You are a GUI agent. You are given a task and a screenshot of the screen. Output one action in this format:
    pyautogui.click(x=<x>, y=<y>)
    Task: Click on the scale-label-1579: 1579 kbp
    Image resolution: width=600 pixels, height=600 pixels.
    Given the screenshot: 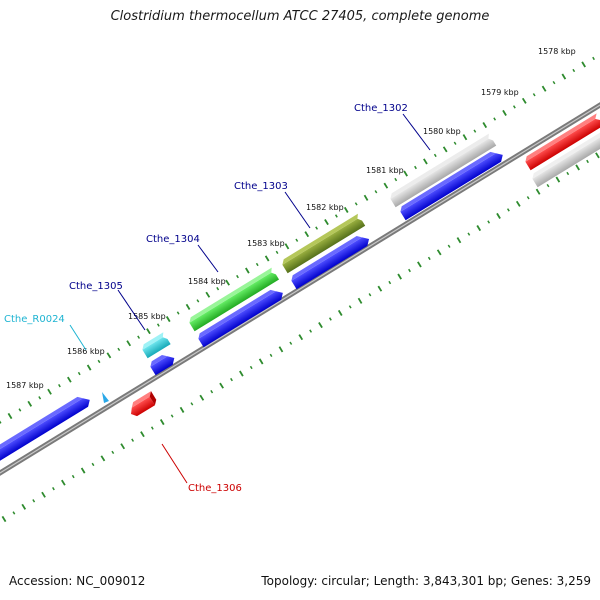 What is the action you would take?
    pyautogui.click(x=500, y=92)
    